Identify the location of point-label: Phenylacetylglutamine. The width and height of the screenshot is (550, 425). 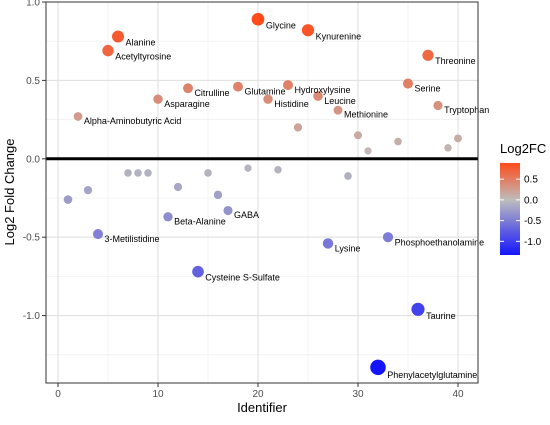
(432, 375).